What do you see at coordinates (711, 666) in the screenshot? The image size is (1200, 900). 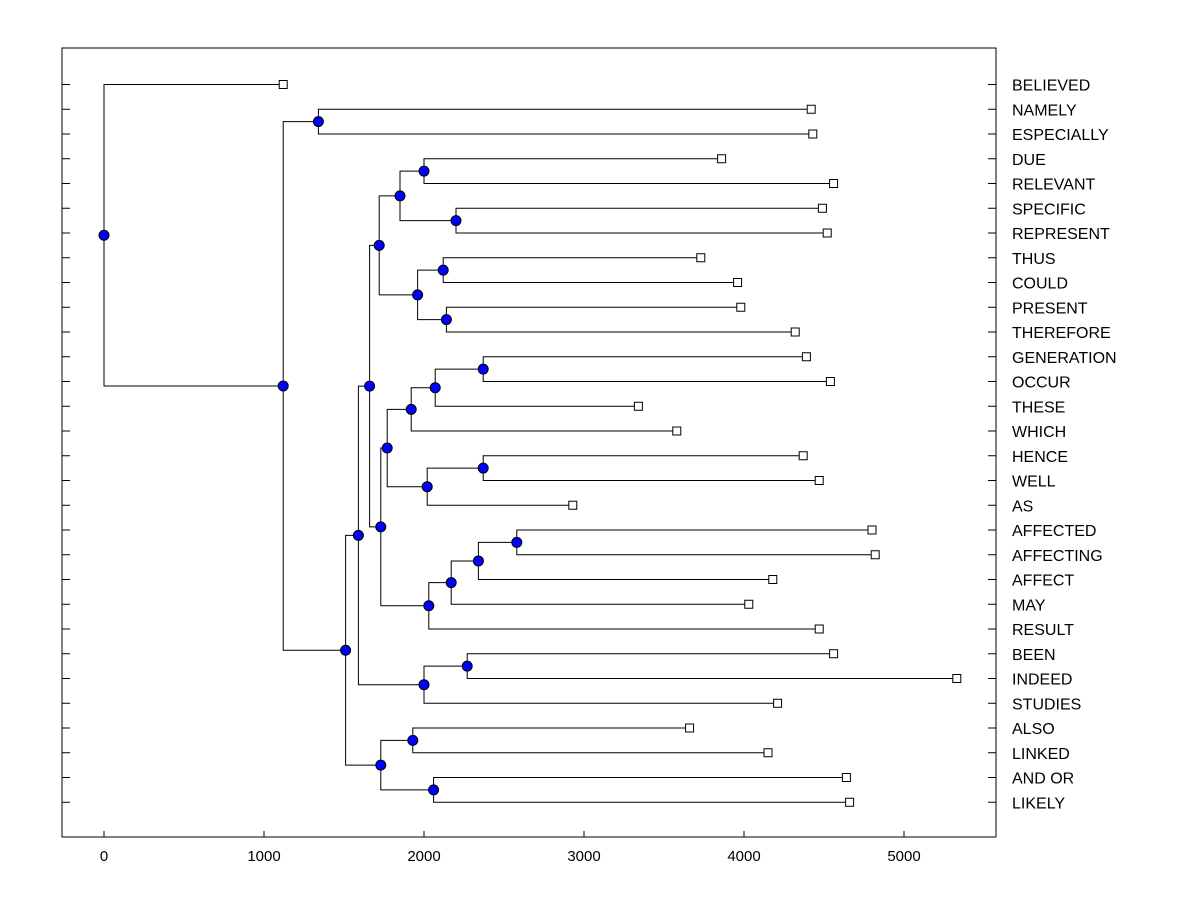 I see `branch-n21` at bounding box center [711, 666].